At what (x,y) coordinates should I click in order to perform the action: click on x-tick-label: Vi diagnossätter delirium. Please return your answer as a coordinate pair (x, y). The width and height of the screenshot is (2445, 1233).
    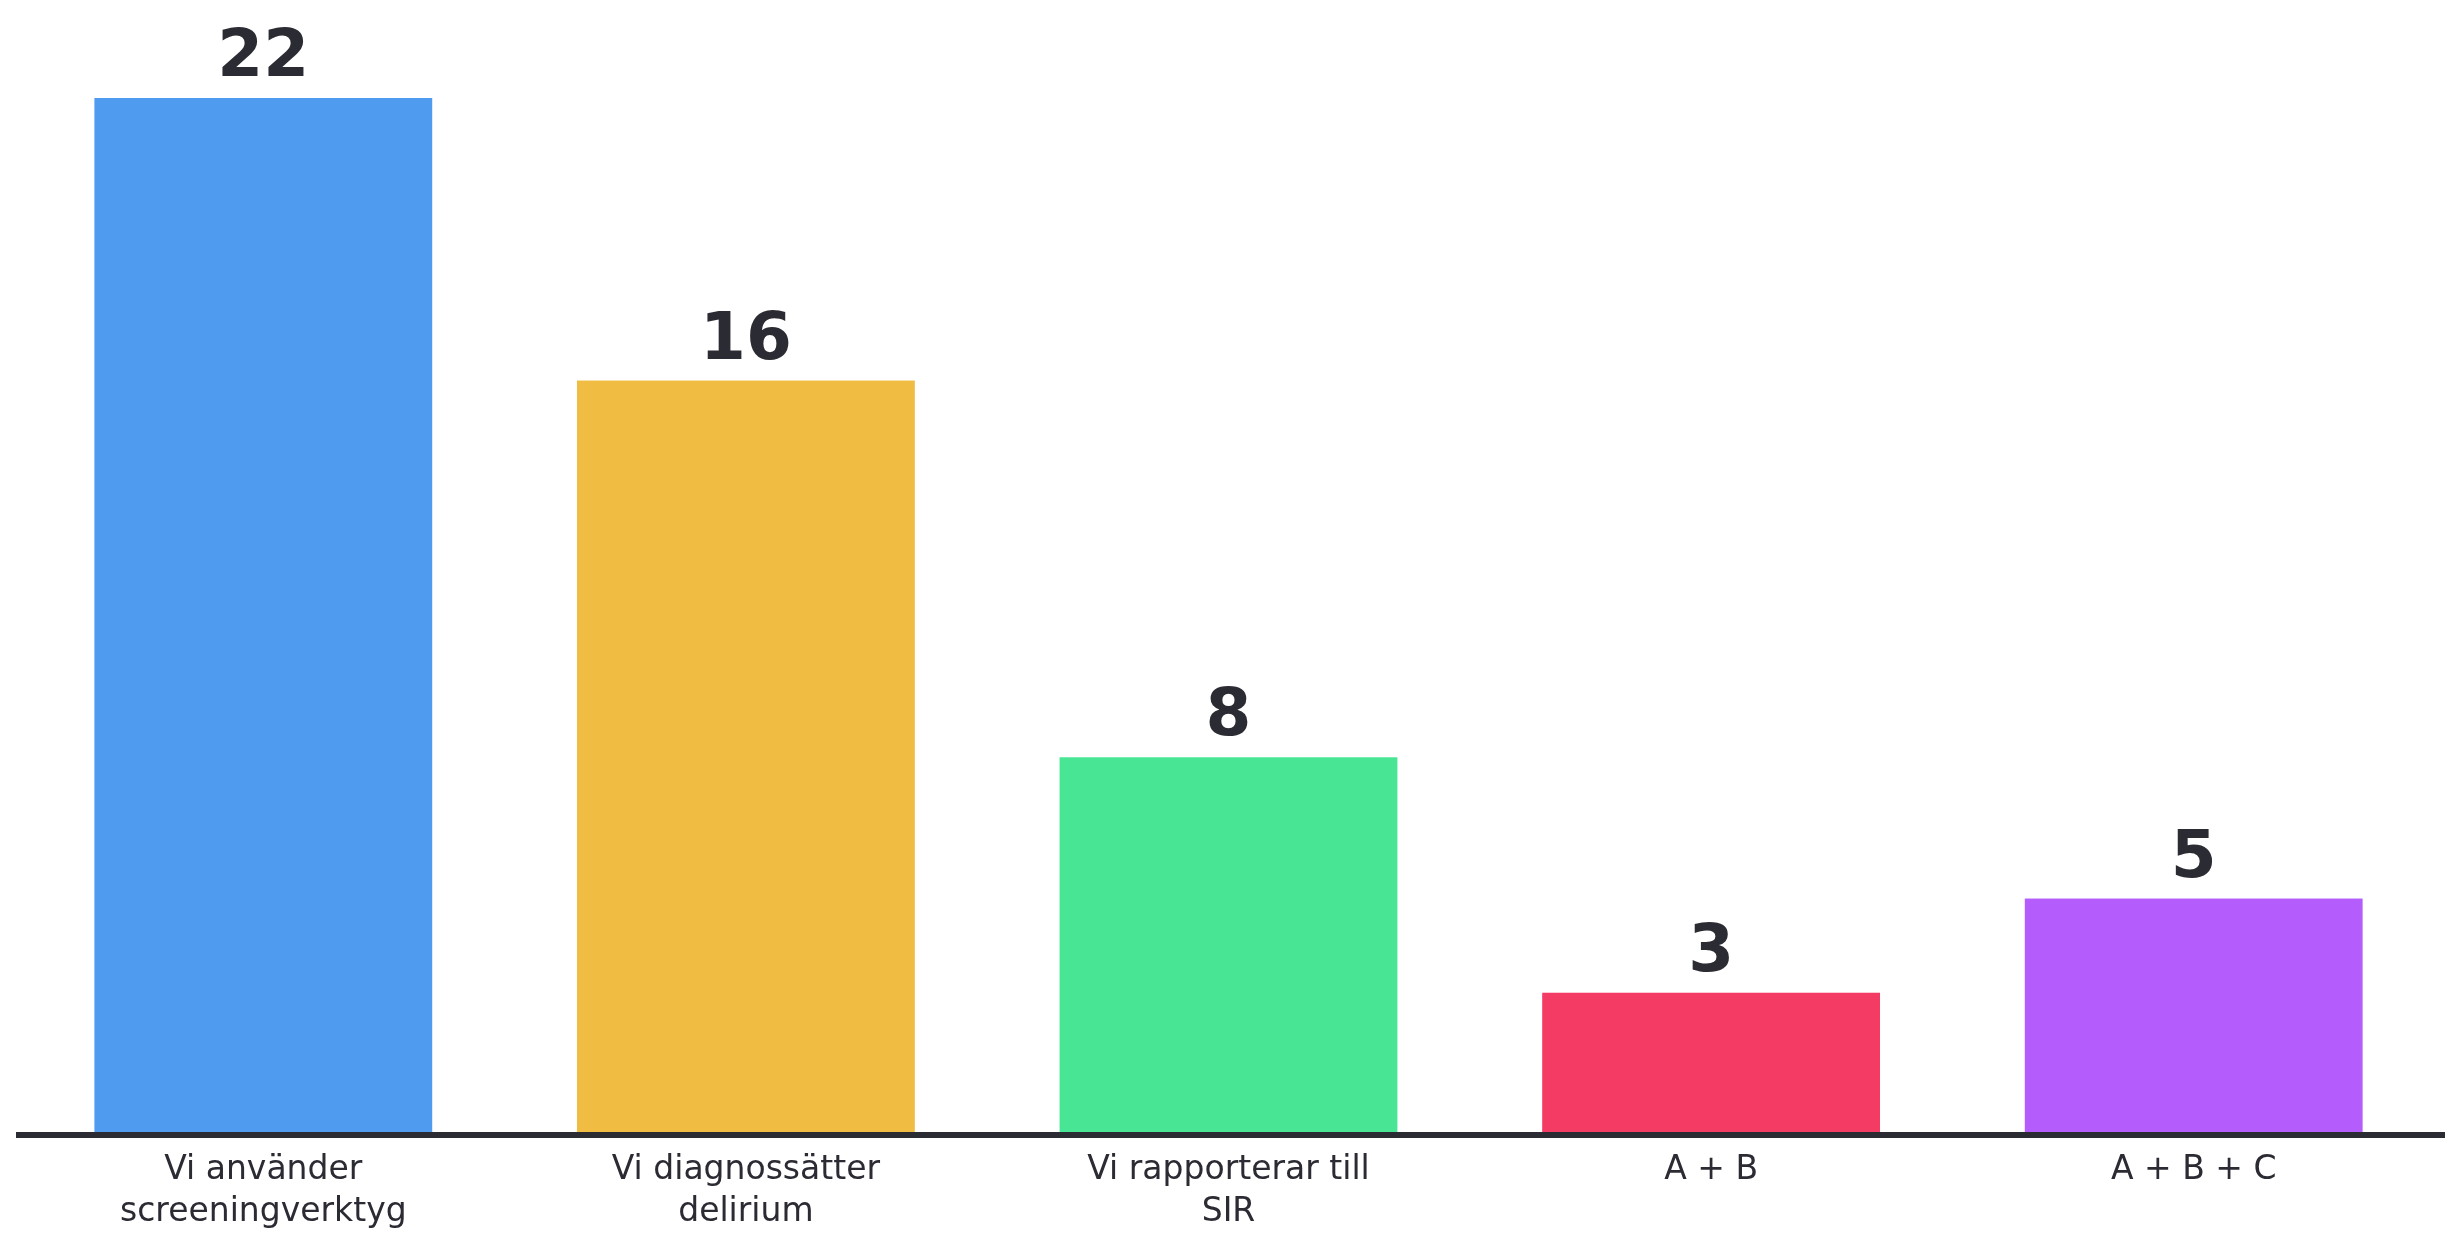
    Looking at the image, I should click on (746, 1188).